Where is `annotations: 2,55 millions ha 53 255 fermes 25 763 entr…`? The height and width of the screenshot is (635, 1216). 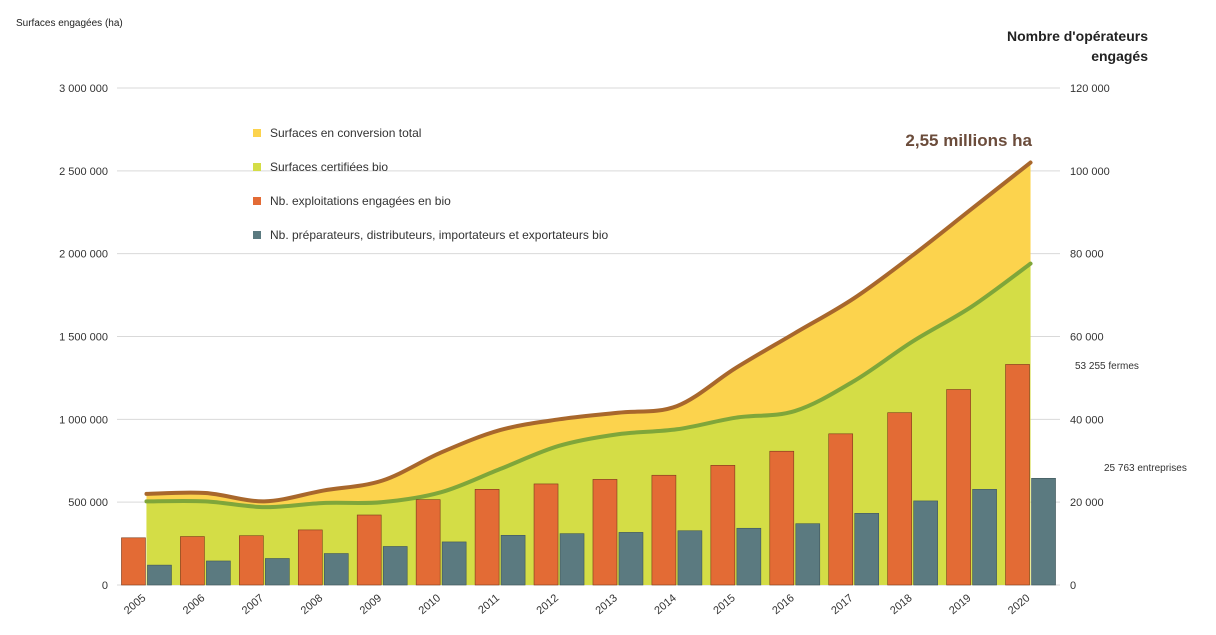
annotations: 2,55 millions ha 53 255 fermes 25 763 entr… is located at coordinates (1045, 302).